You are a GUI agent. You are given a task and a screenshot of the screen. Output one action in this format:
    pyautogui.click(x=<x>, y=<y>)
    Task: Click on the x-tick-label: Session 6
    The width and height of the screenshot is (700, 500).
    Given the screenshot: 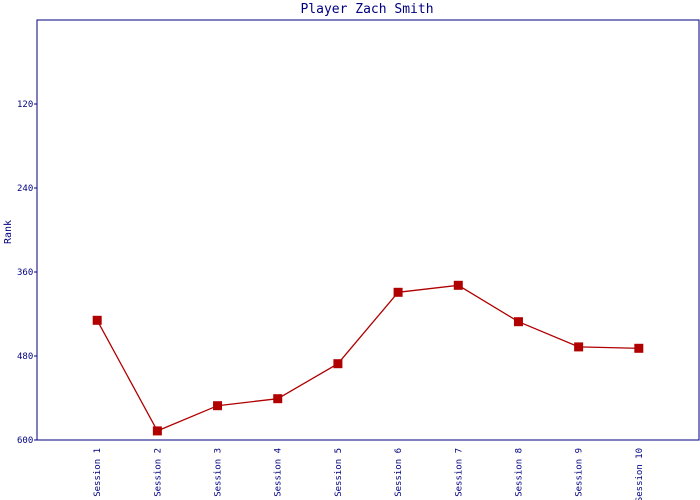 What is the action you would take?
    pyautogui.click(x=399, y=472)
    